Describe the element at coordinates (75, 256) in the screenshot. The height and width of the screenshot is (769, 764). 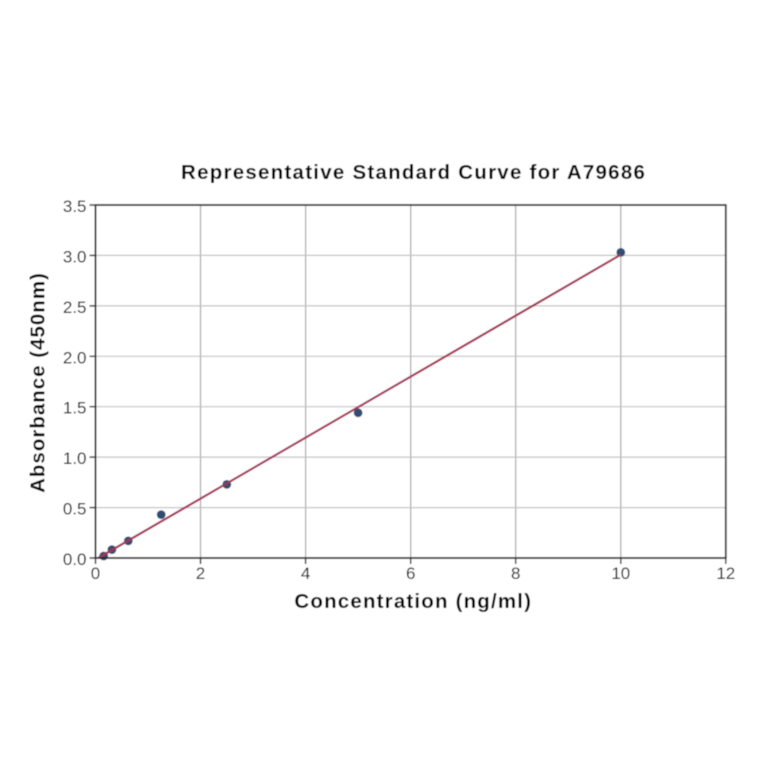
I see `svg-text: 3.0` at that location.